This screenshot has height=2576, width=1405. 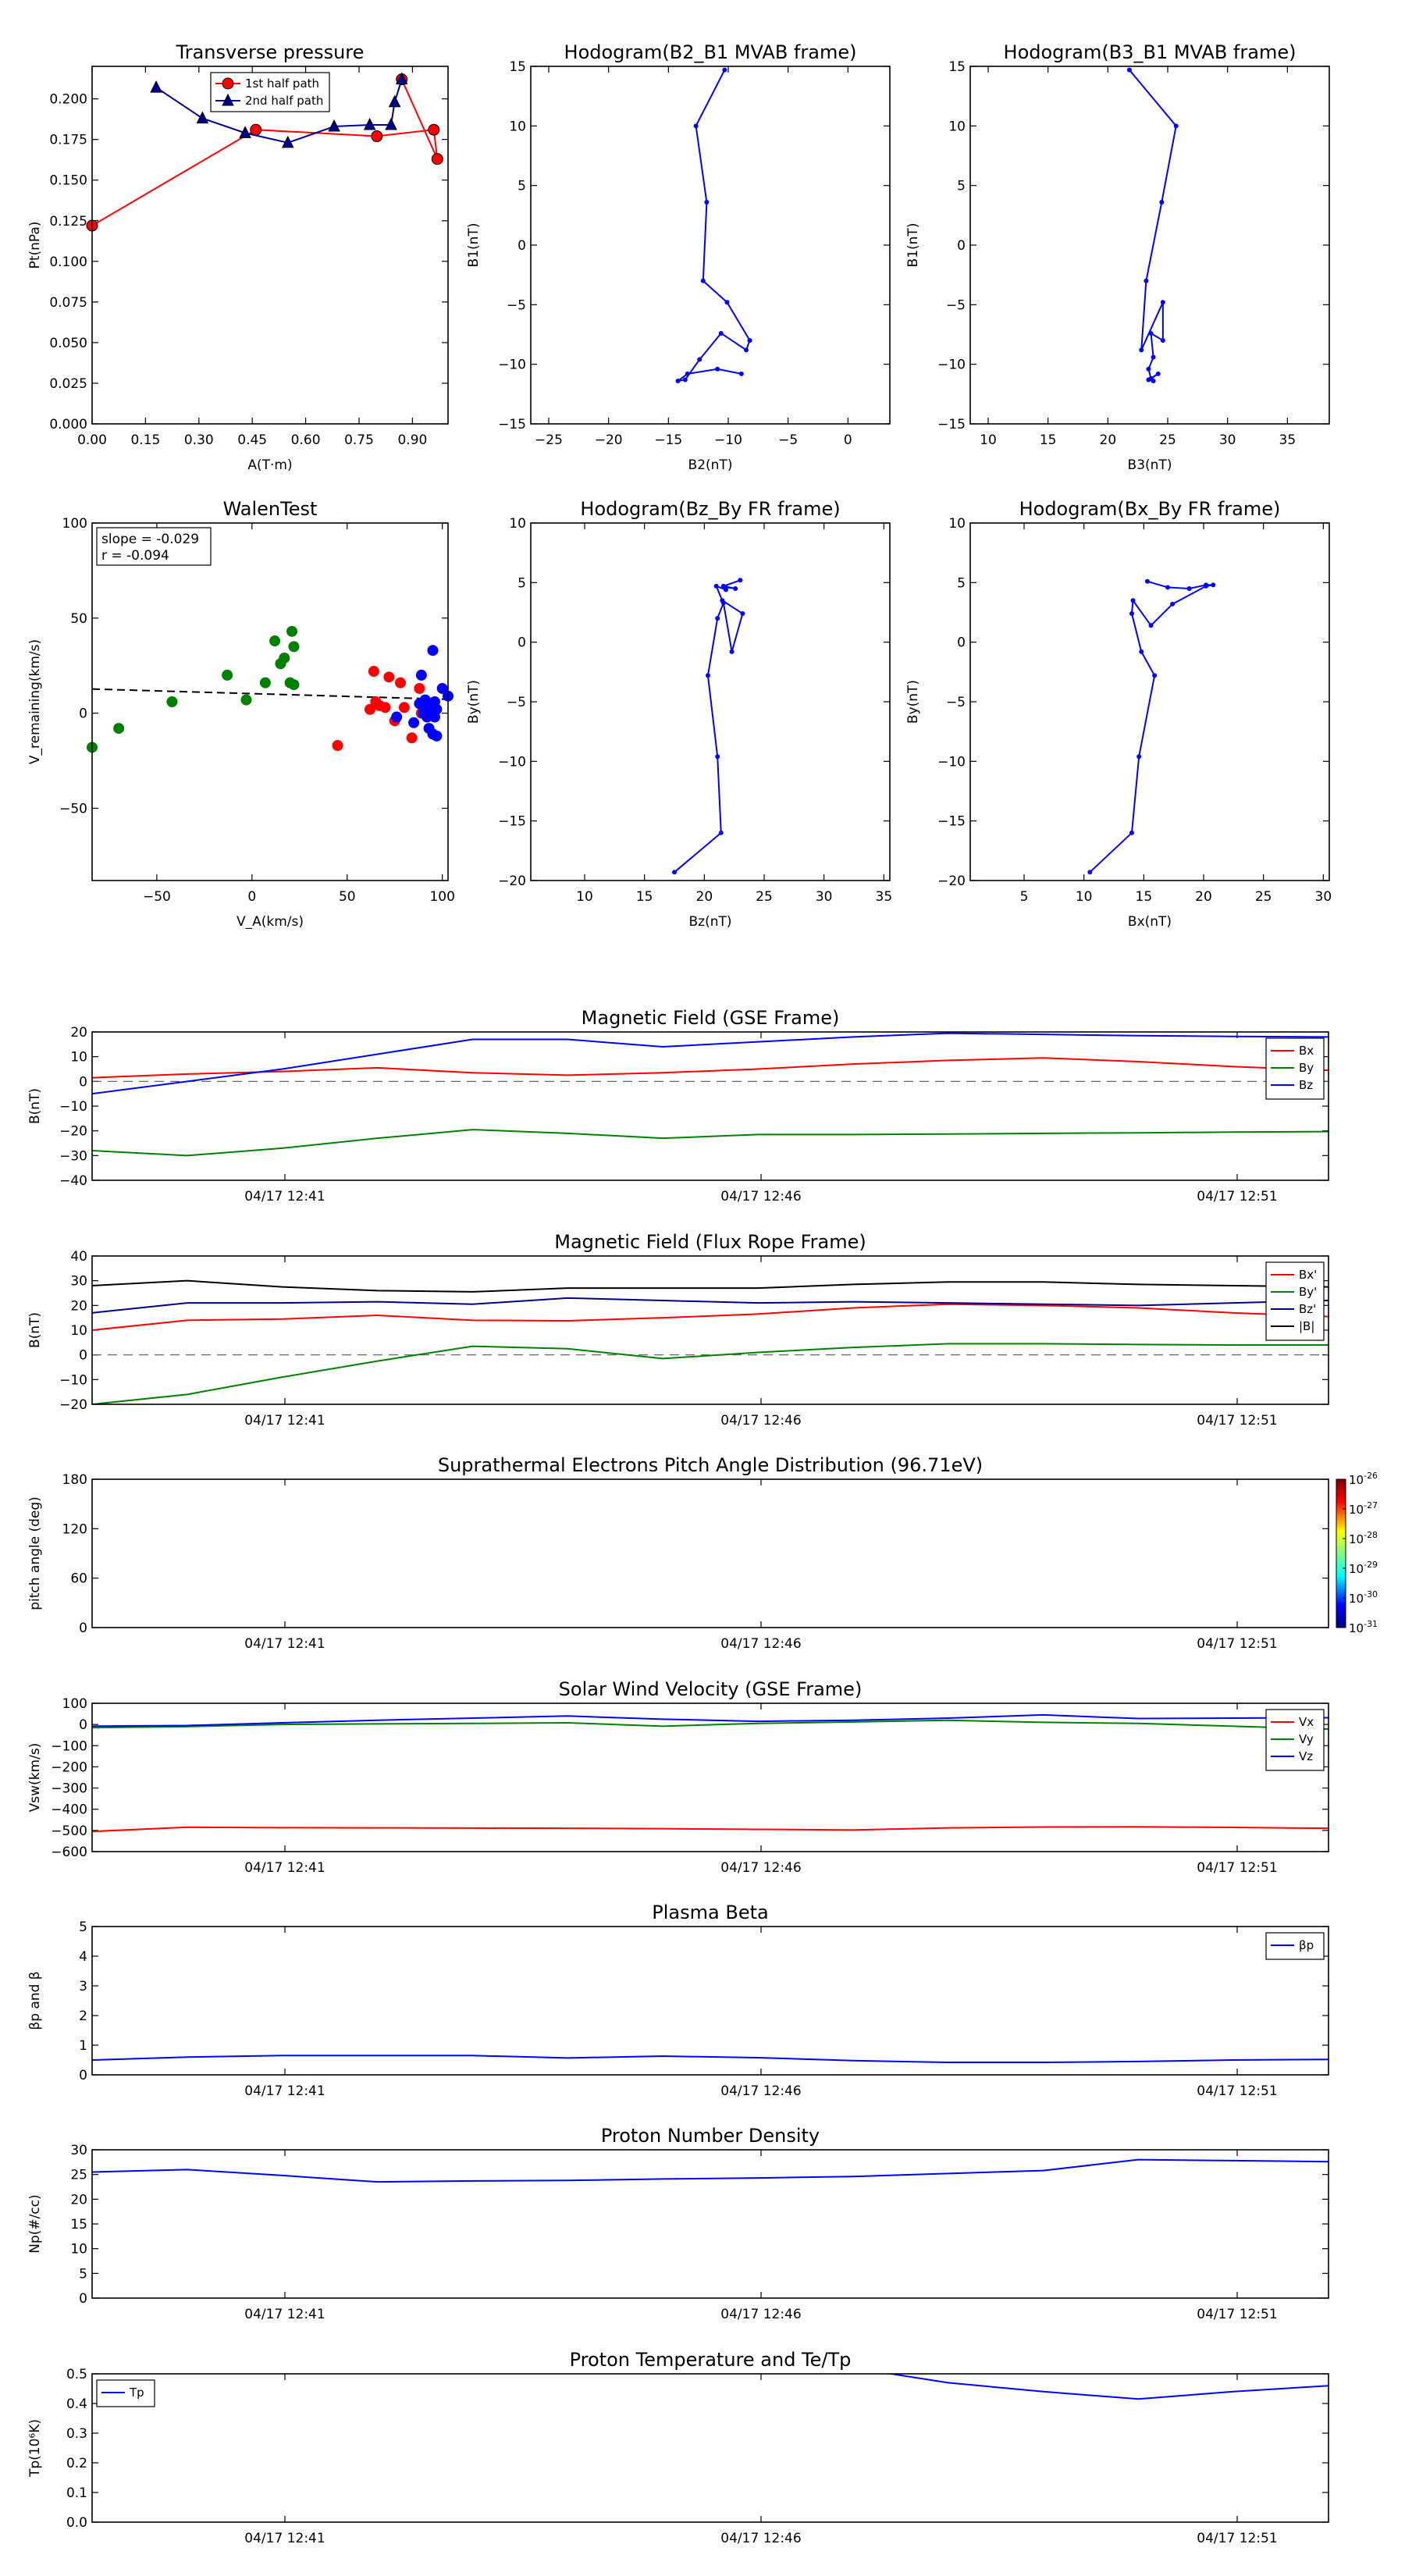 I want to click on y-tick-label: 40, so click(x=78, y=1257).